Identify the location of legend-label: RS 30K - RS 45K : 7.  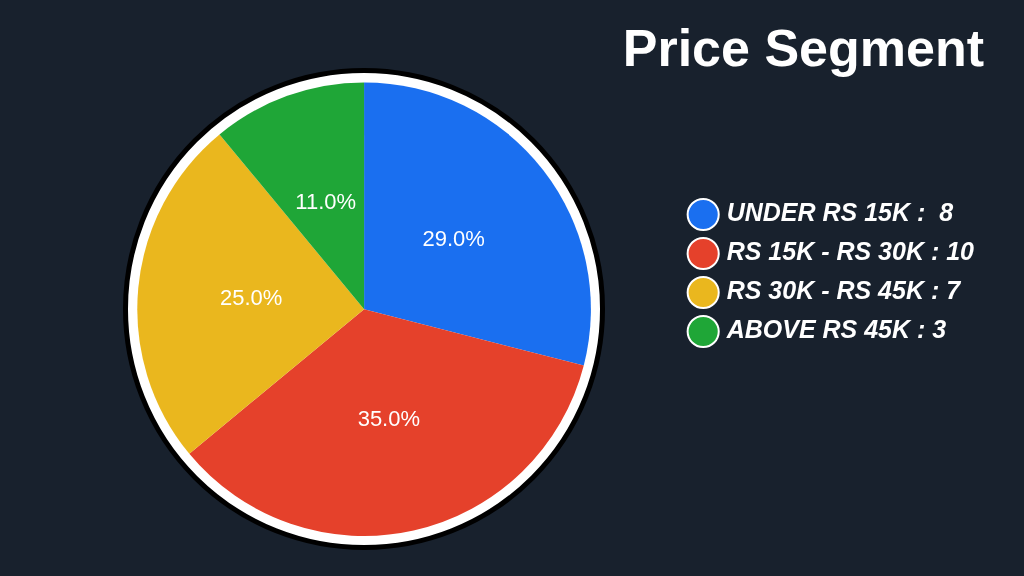
(844, 290).